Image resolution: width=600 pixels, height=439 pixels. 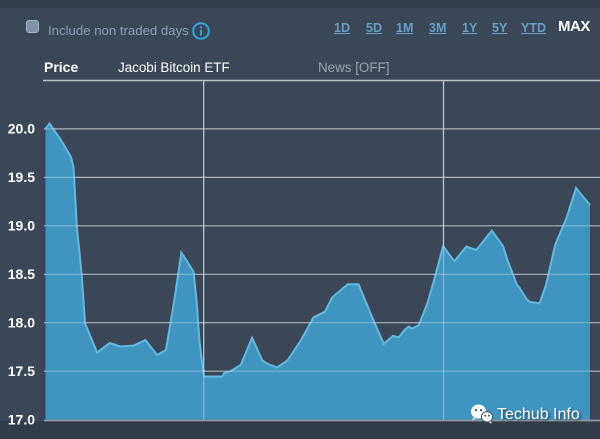 What do you see at coordinates (21, 177) in the screenshot?
I see `svg-text: 19.5` at bounding box center [21, 177].